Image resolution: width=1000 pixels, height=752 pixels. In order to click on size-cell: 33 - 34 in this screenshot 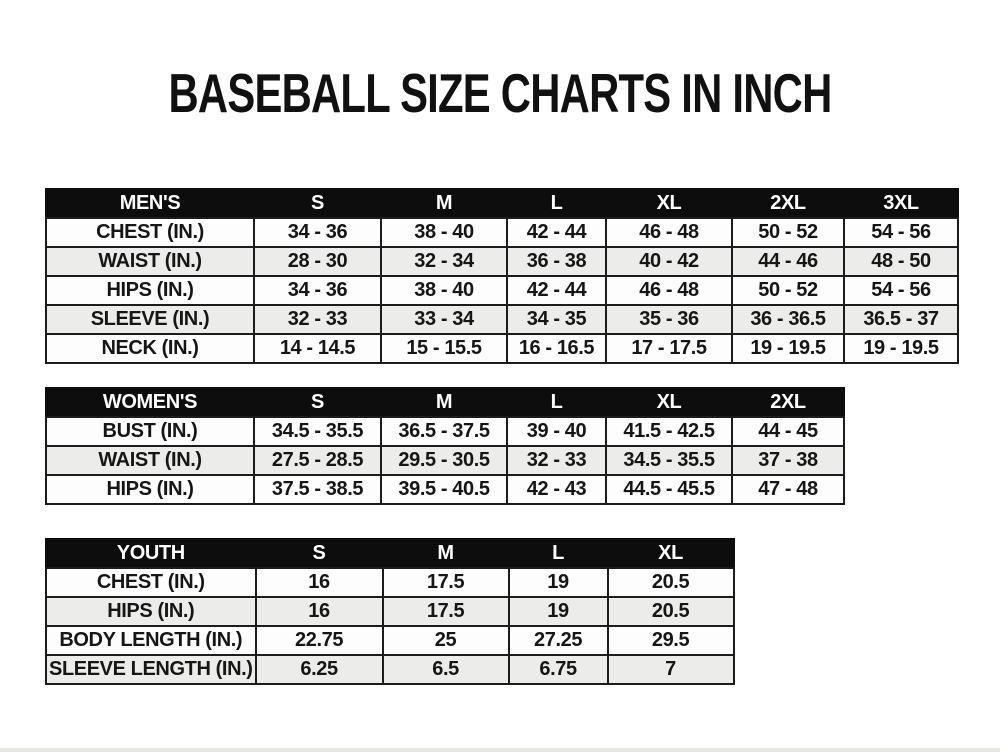, I will do `click(444, 319)`.